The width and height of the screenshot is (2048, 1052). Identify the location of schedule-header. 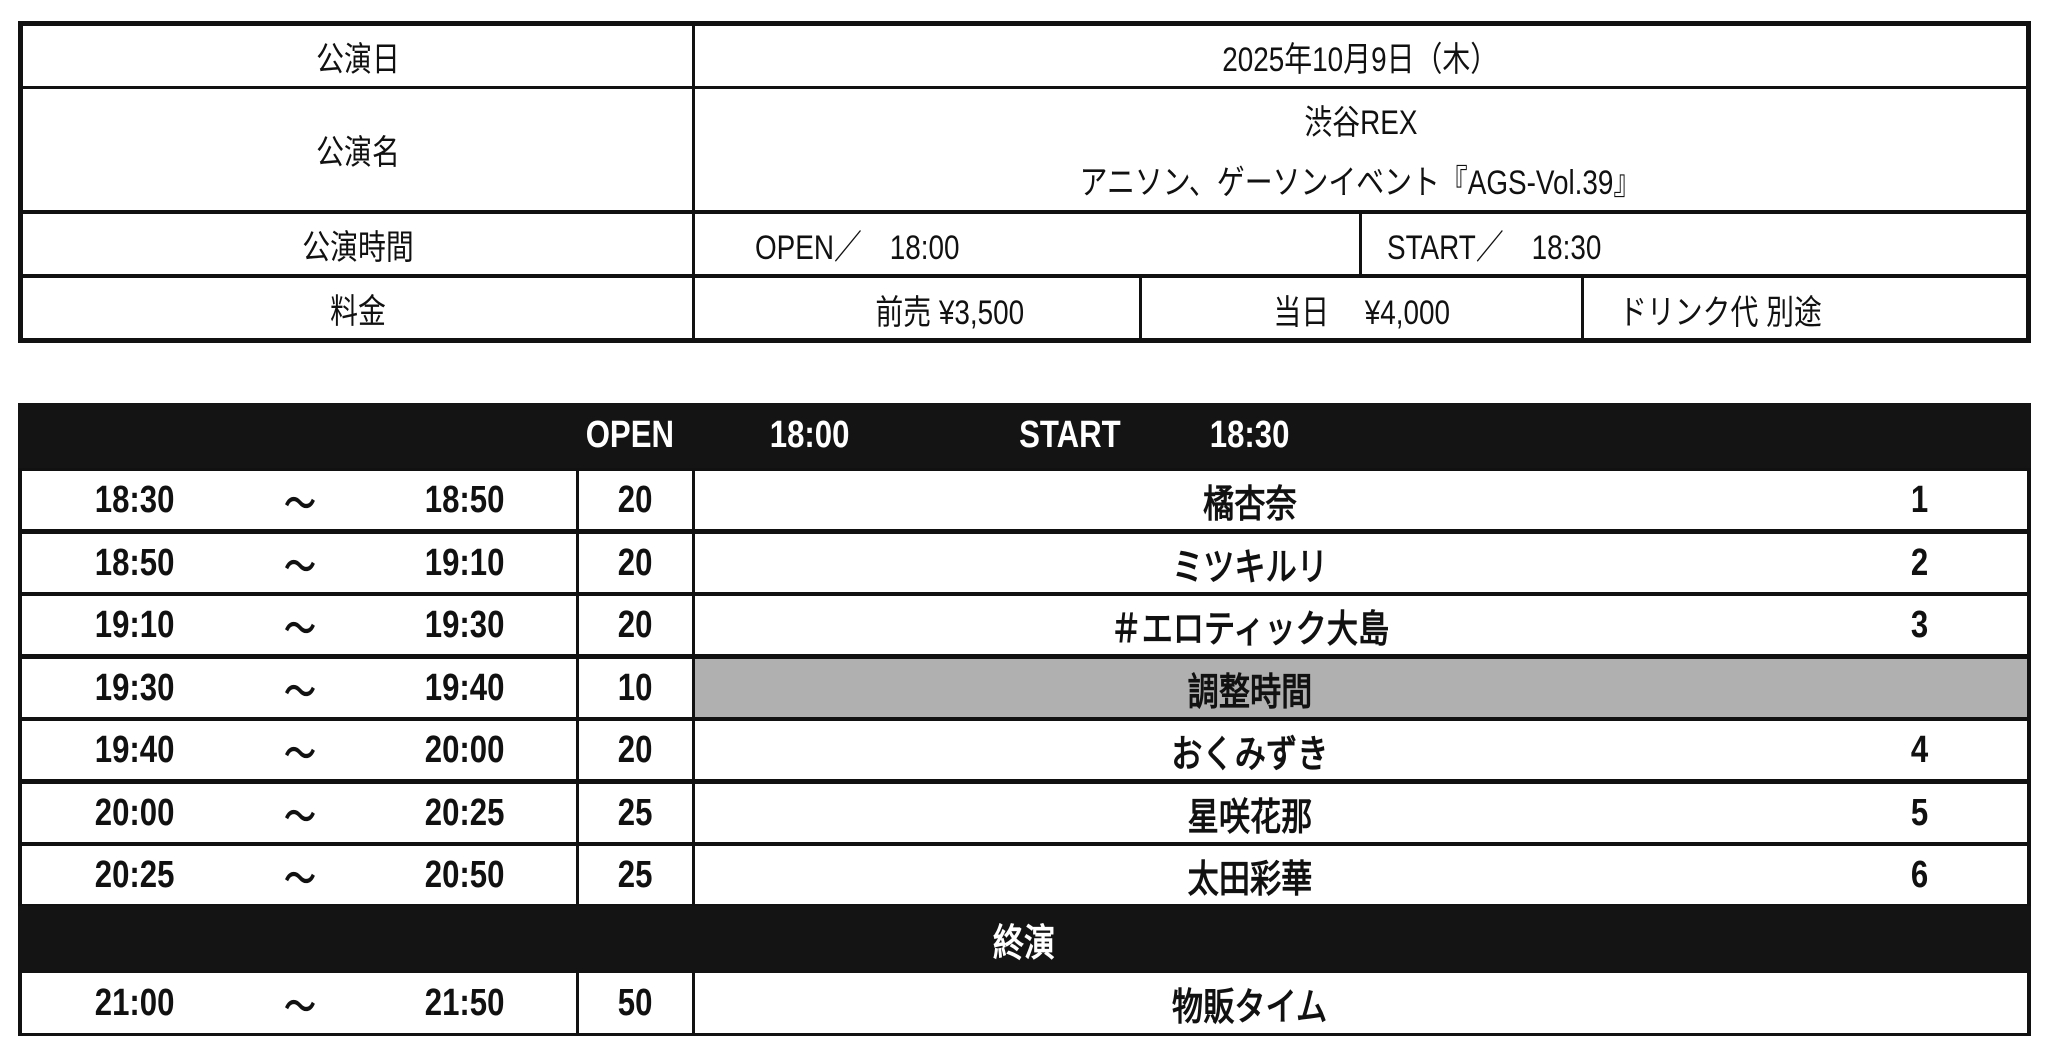
(1024, 435).